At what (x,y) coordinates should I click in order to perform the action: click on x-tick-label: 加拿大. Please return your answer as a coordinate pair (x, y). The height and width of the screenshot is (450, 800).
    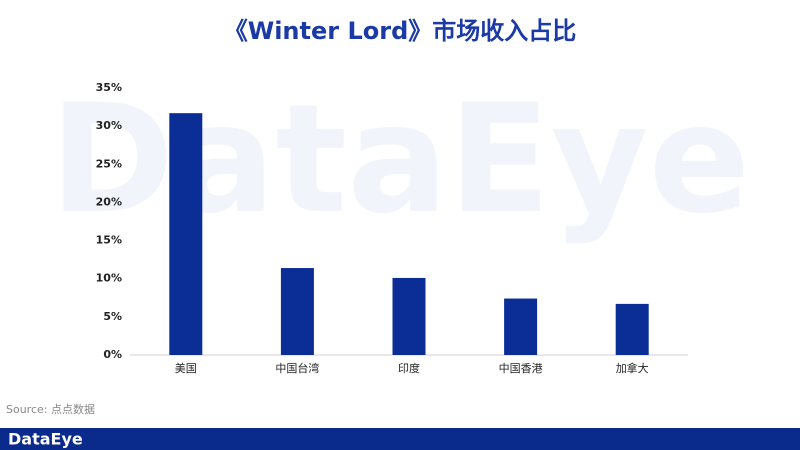
    Looking at the image, I should click on (632, 368).